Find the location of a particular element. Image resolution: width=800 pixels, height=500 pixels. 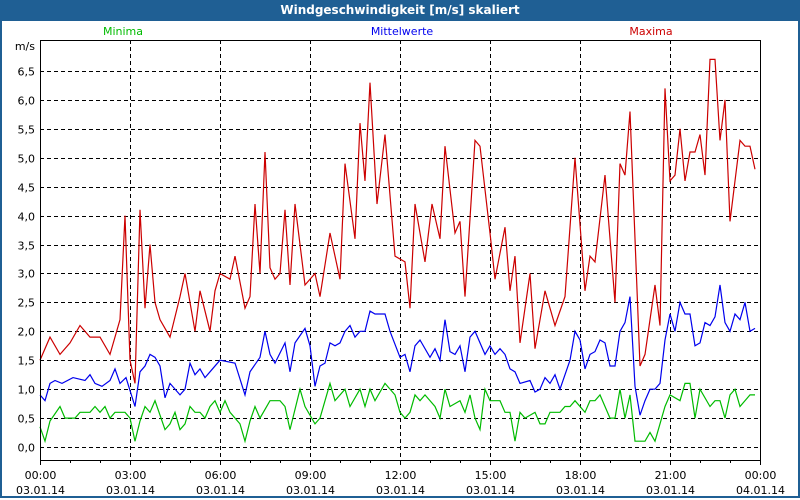

series-line-minima is located at coordinates (397, 412).